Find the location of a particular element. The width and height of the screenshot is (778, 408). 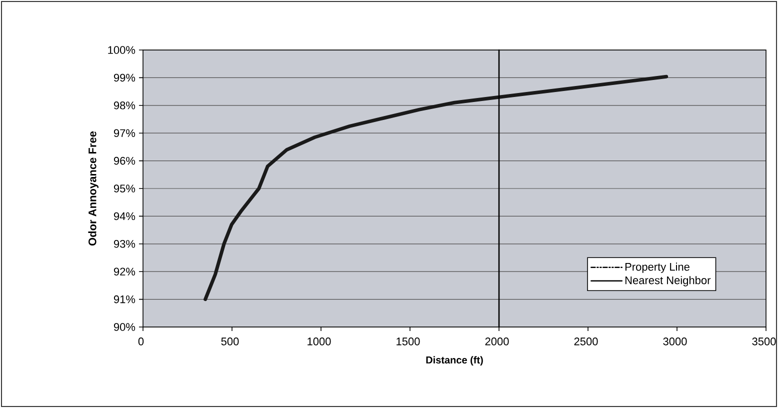

legend-label: Nearest Neighbor is located at coordinates (668, 281).